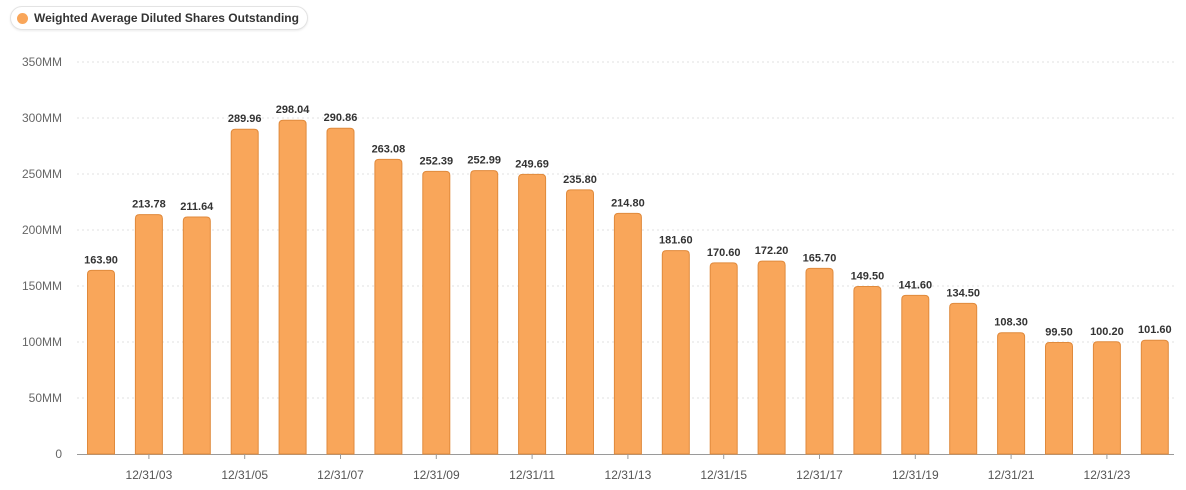 This screenshot has height=490, width=1186. What do you see at coordinates (42, 62) in the screenshot?
I see `y-tick-label: 350MM` at bounding box center [42, 62].